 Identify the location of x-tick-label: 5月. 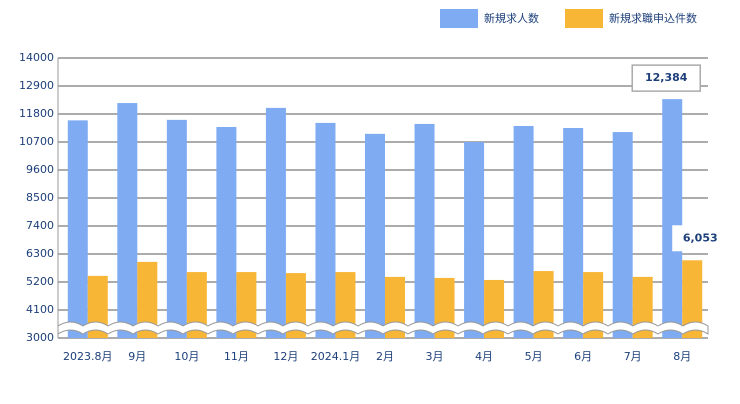
(534, 356).